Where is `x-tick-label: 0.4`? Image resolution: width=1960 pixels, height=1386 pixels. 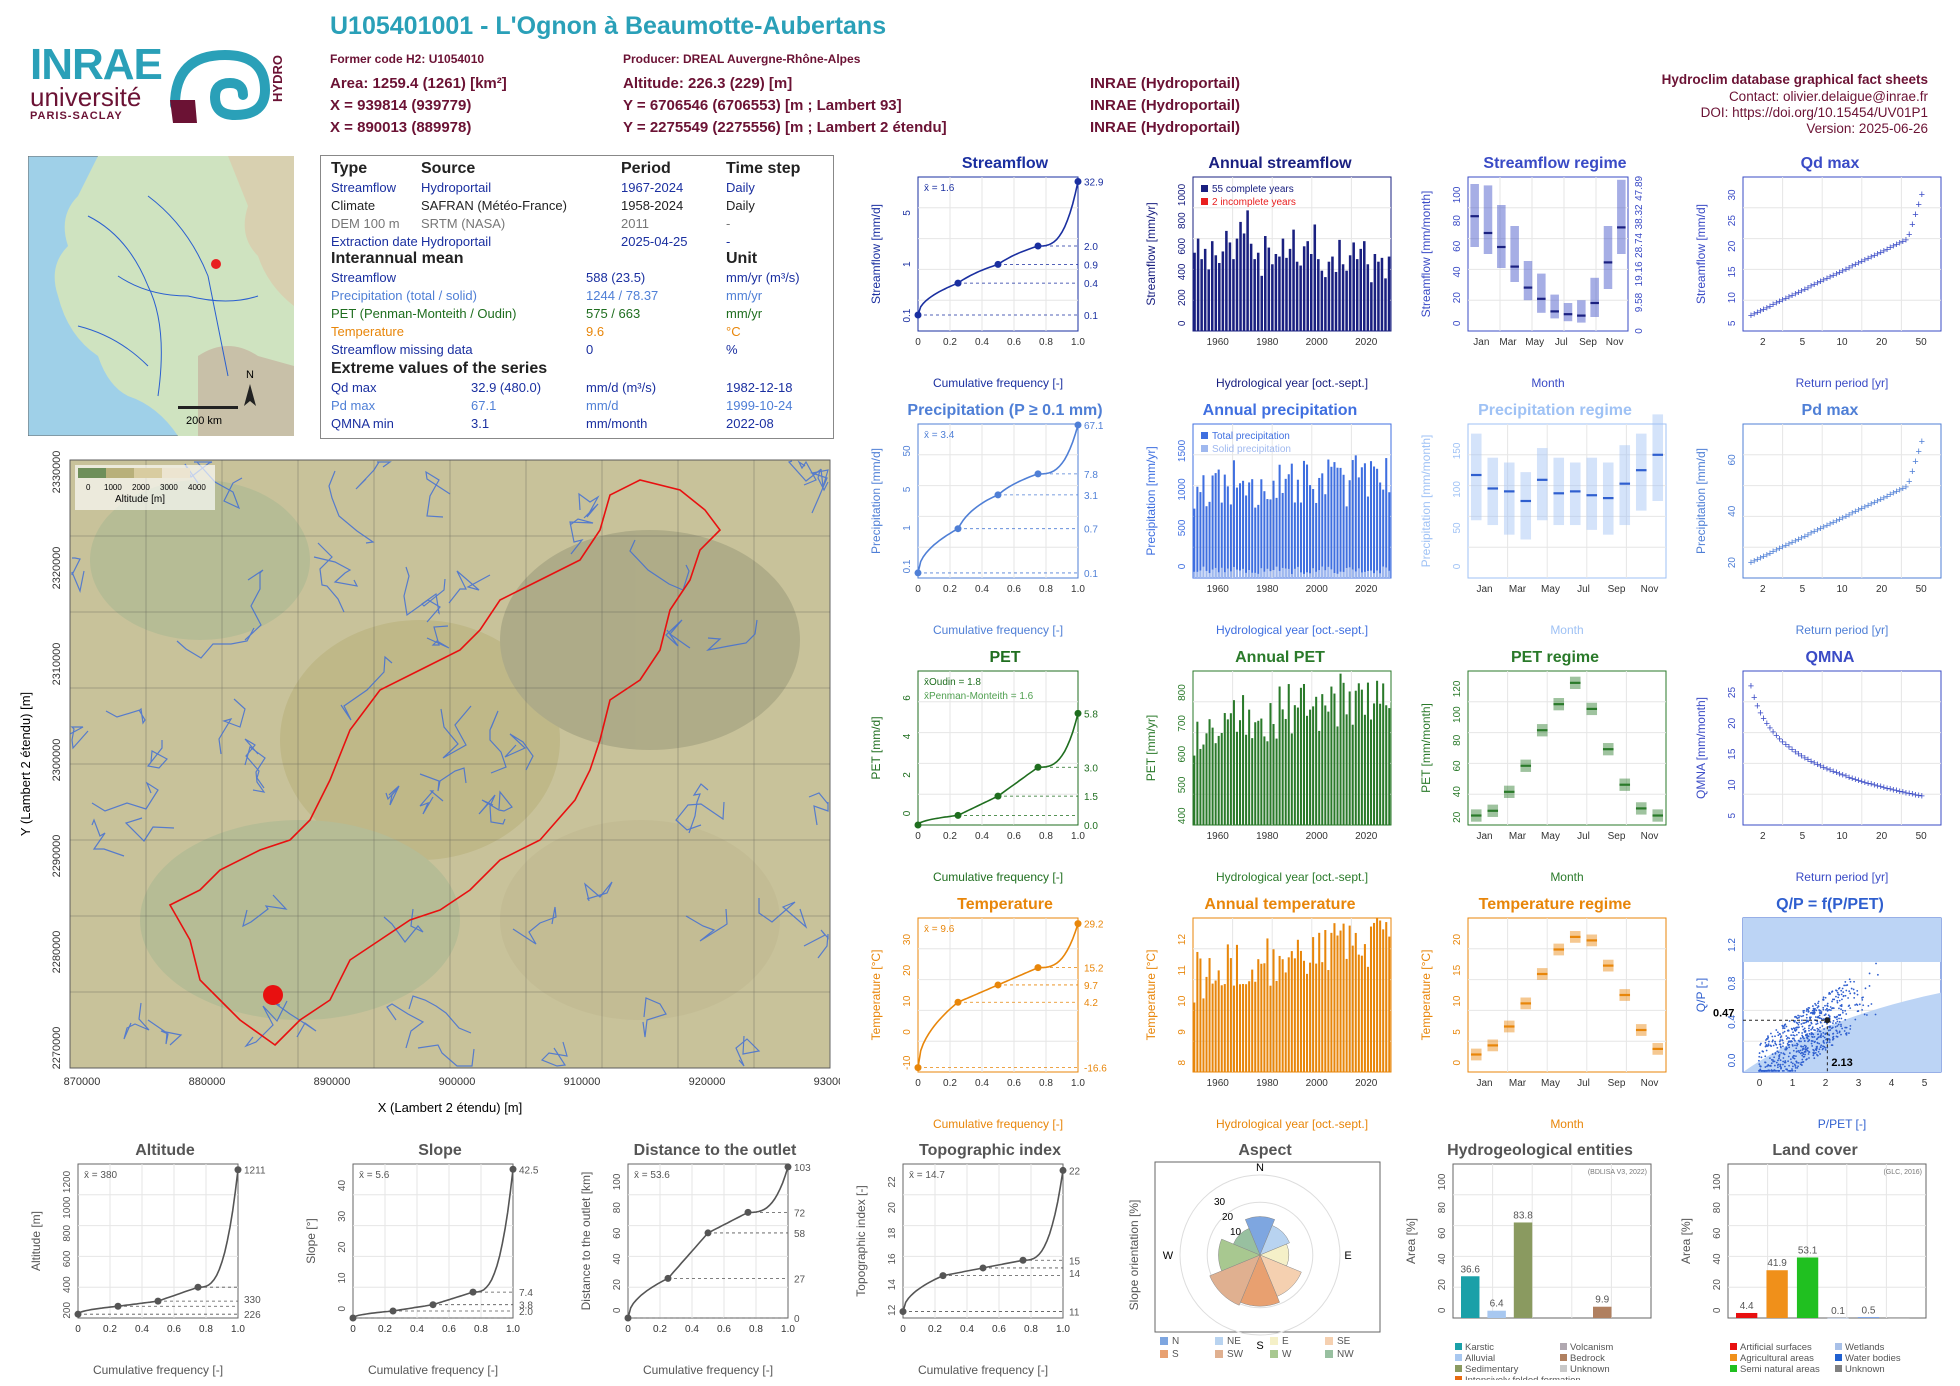 x-tick-label: 0.4 is located at coordinates (967, 1329).